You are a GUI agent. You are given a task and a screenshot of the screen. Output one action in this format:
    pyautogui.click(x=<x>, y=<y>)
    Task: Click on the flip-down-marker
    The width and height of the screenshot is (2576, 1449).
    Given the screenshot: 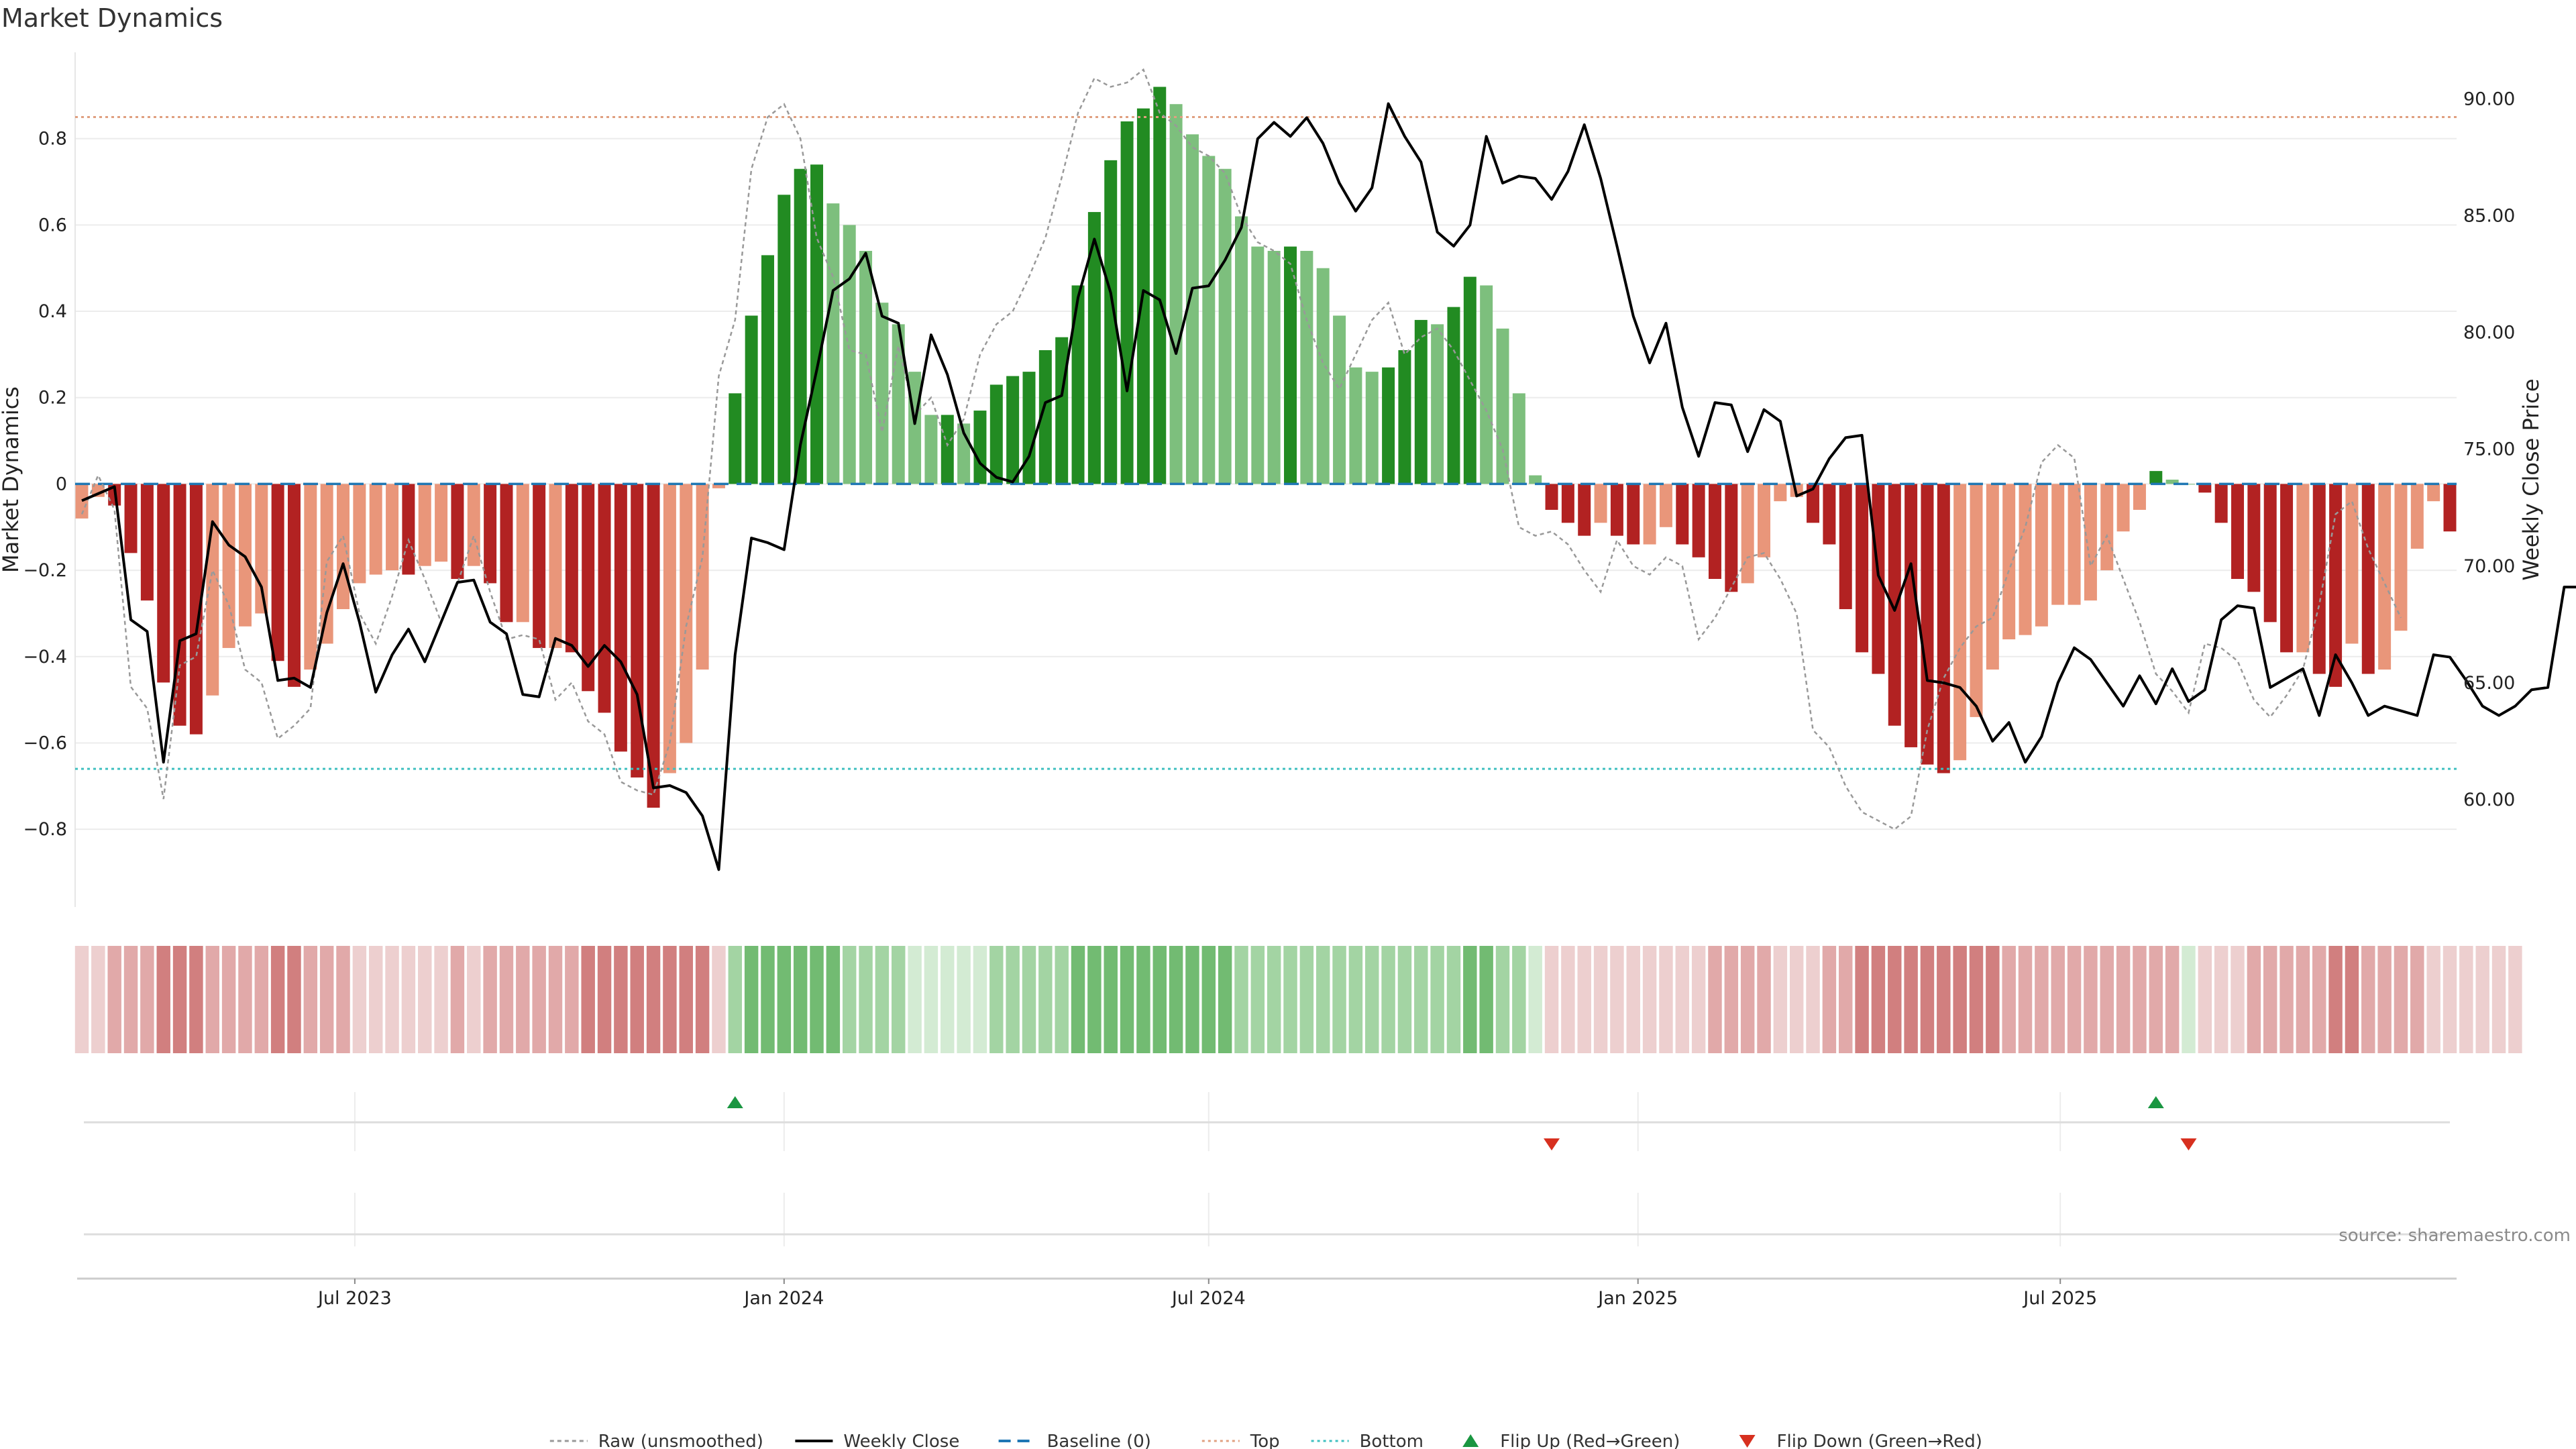 What is the action you would take?
    pyautogui.click(x=2188, y=1144)
    